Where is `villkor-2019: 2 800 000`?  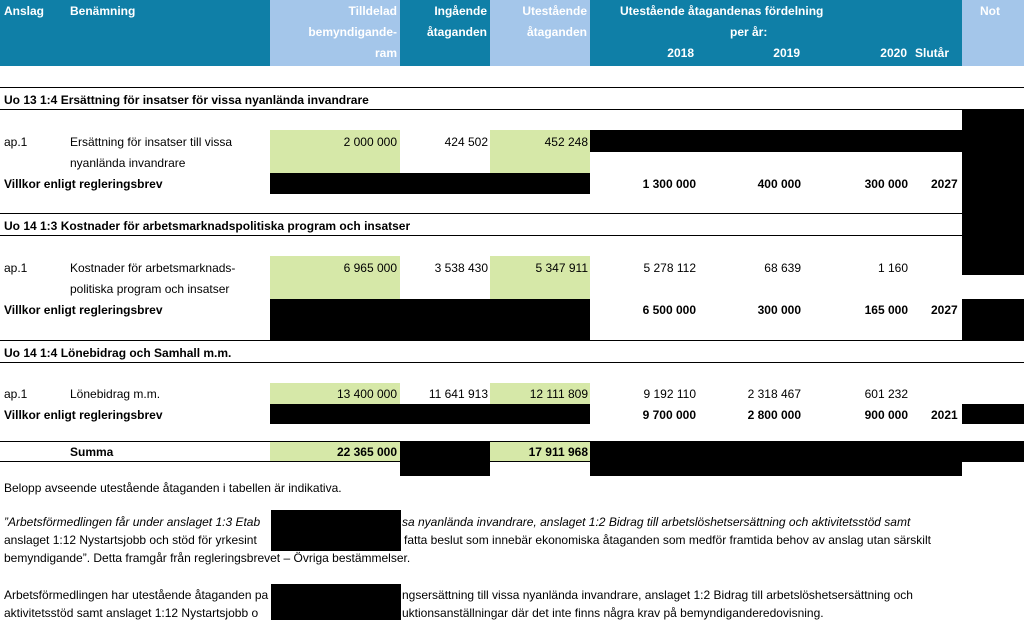
villkor-2019: 2 800 000 is located at coordinates (774, 415).